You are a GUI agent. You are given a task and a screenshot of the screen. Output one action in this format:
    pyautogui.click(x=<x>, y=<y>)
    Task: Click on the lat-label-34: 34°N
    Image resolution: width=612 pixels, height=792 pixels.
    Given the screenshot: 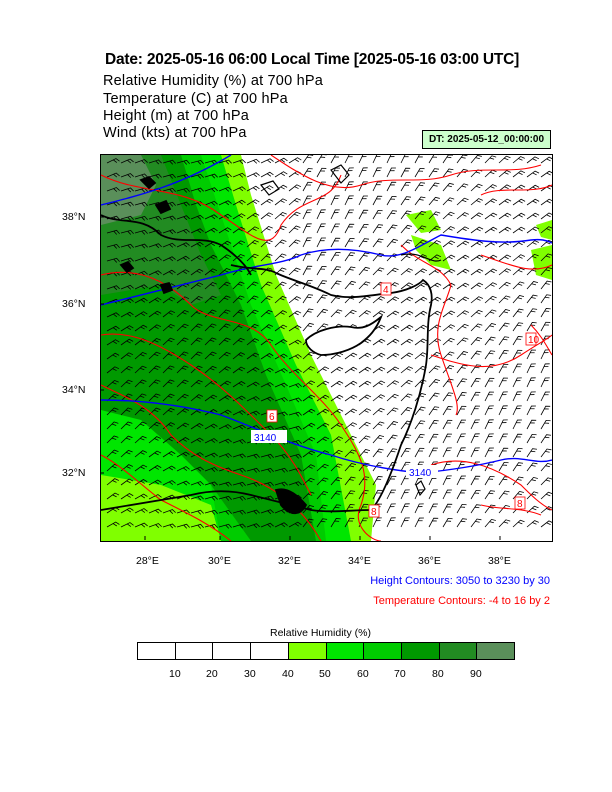 What is the action you would take?
    pyautogui.click(x=74, y=390)
    